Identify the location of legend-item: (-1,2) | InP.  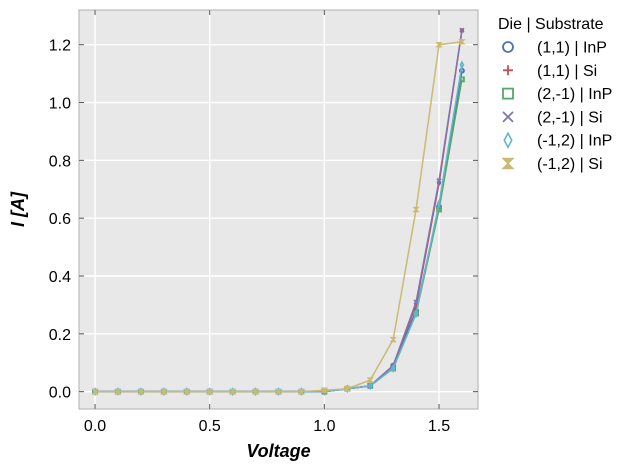
(557, 140).